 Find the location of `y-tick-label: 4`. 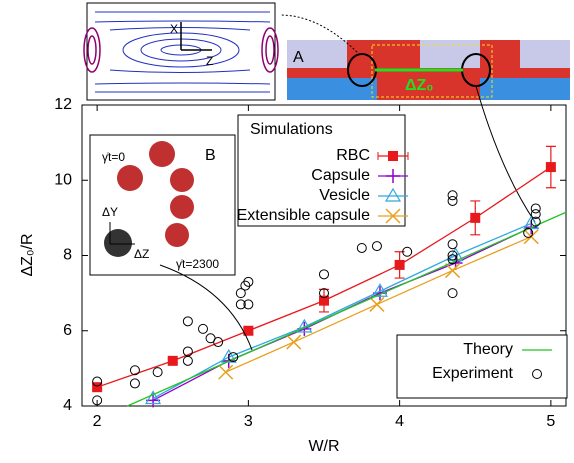

y-tick-label: 4 is located at coordinates (67, 405).